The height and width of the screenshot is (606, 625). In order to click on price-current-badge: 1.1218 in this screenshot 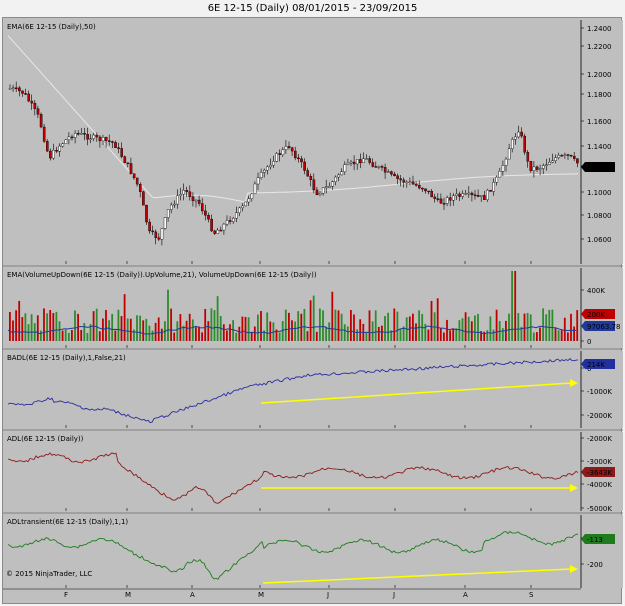, I will do `click(598, 167)`.